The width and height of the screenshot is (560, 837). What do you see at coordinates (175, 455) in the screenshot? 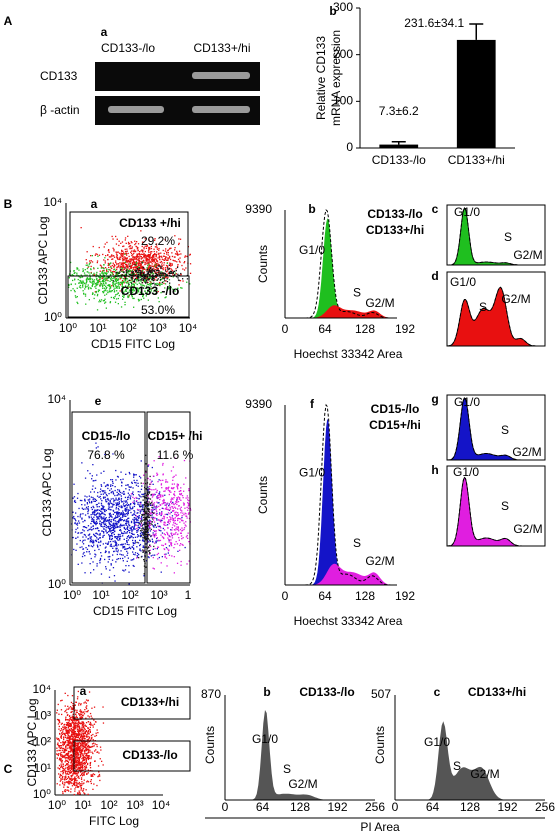
I see `gate-label: 11.6 %` at bounding box center [175, 455].